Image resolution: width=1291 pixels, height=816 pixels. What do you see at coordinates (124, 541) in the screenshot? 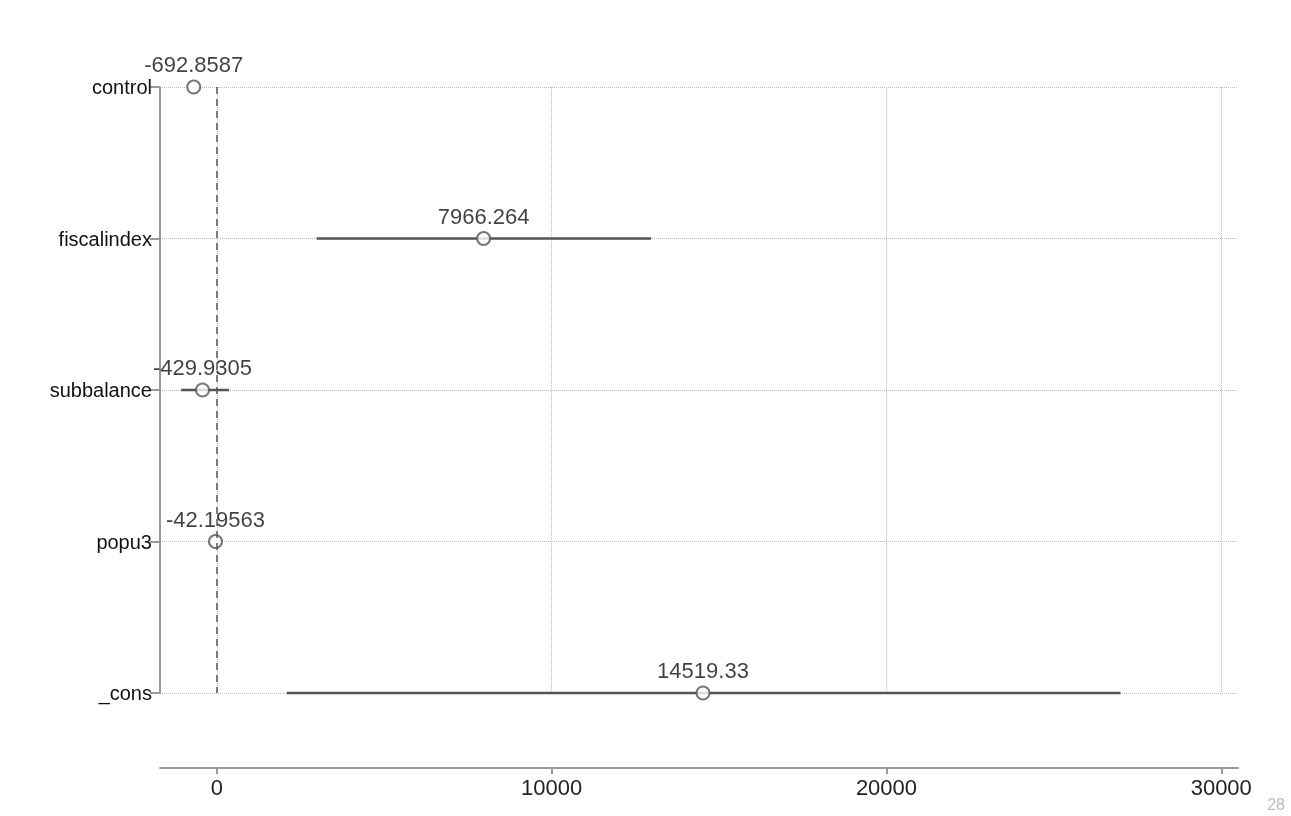
I see `y-tick-label: popu3` at bounding box center [124, 541].